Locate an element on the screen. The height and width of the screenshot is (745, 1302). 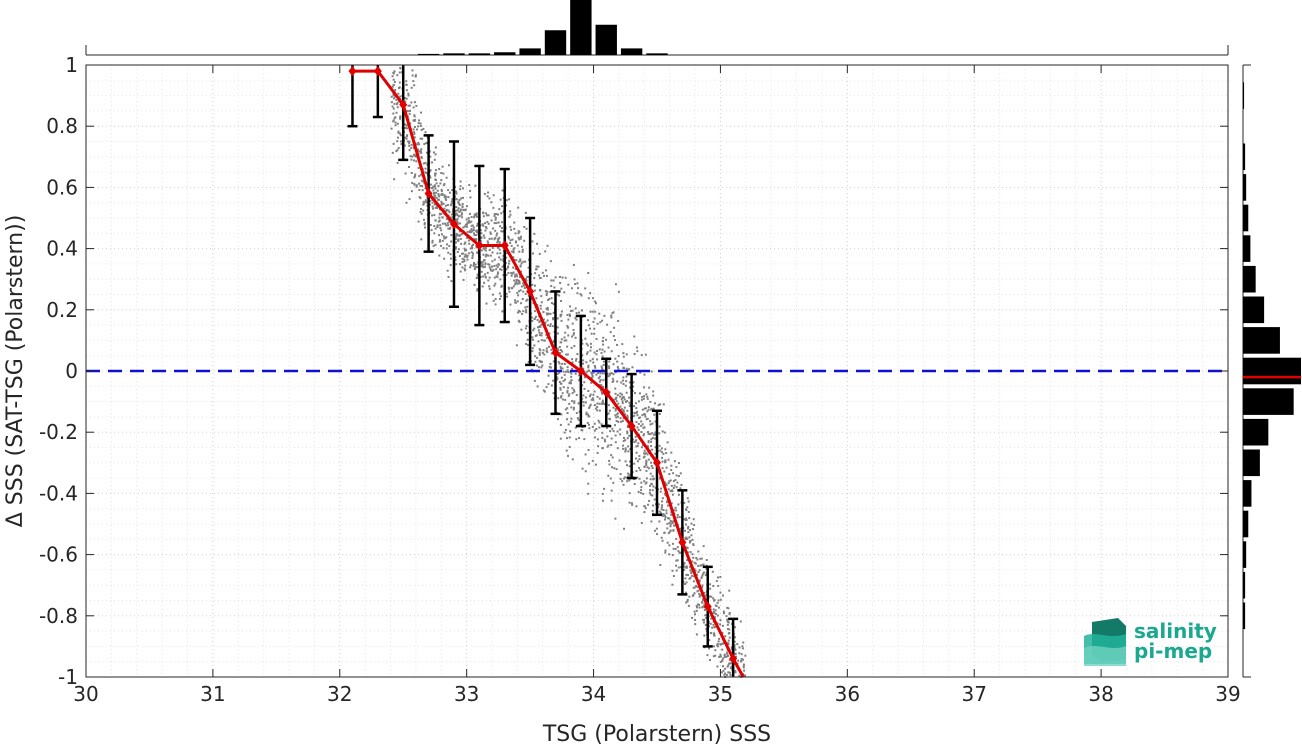
mean-marker is located at coordinates (530, 291).